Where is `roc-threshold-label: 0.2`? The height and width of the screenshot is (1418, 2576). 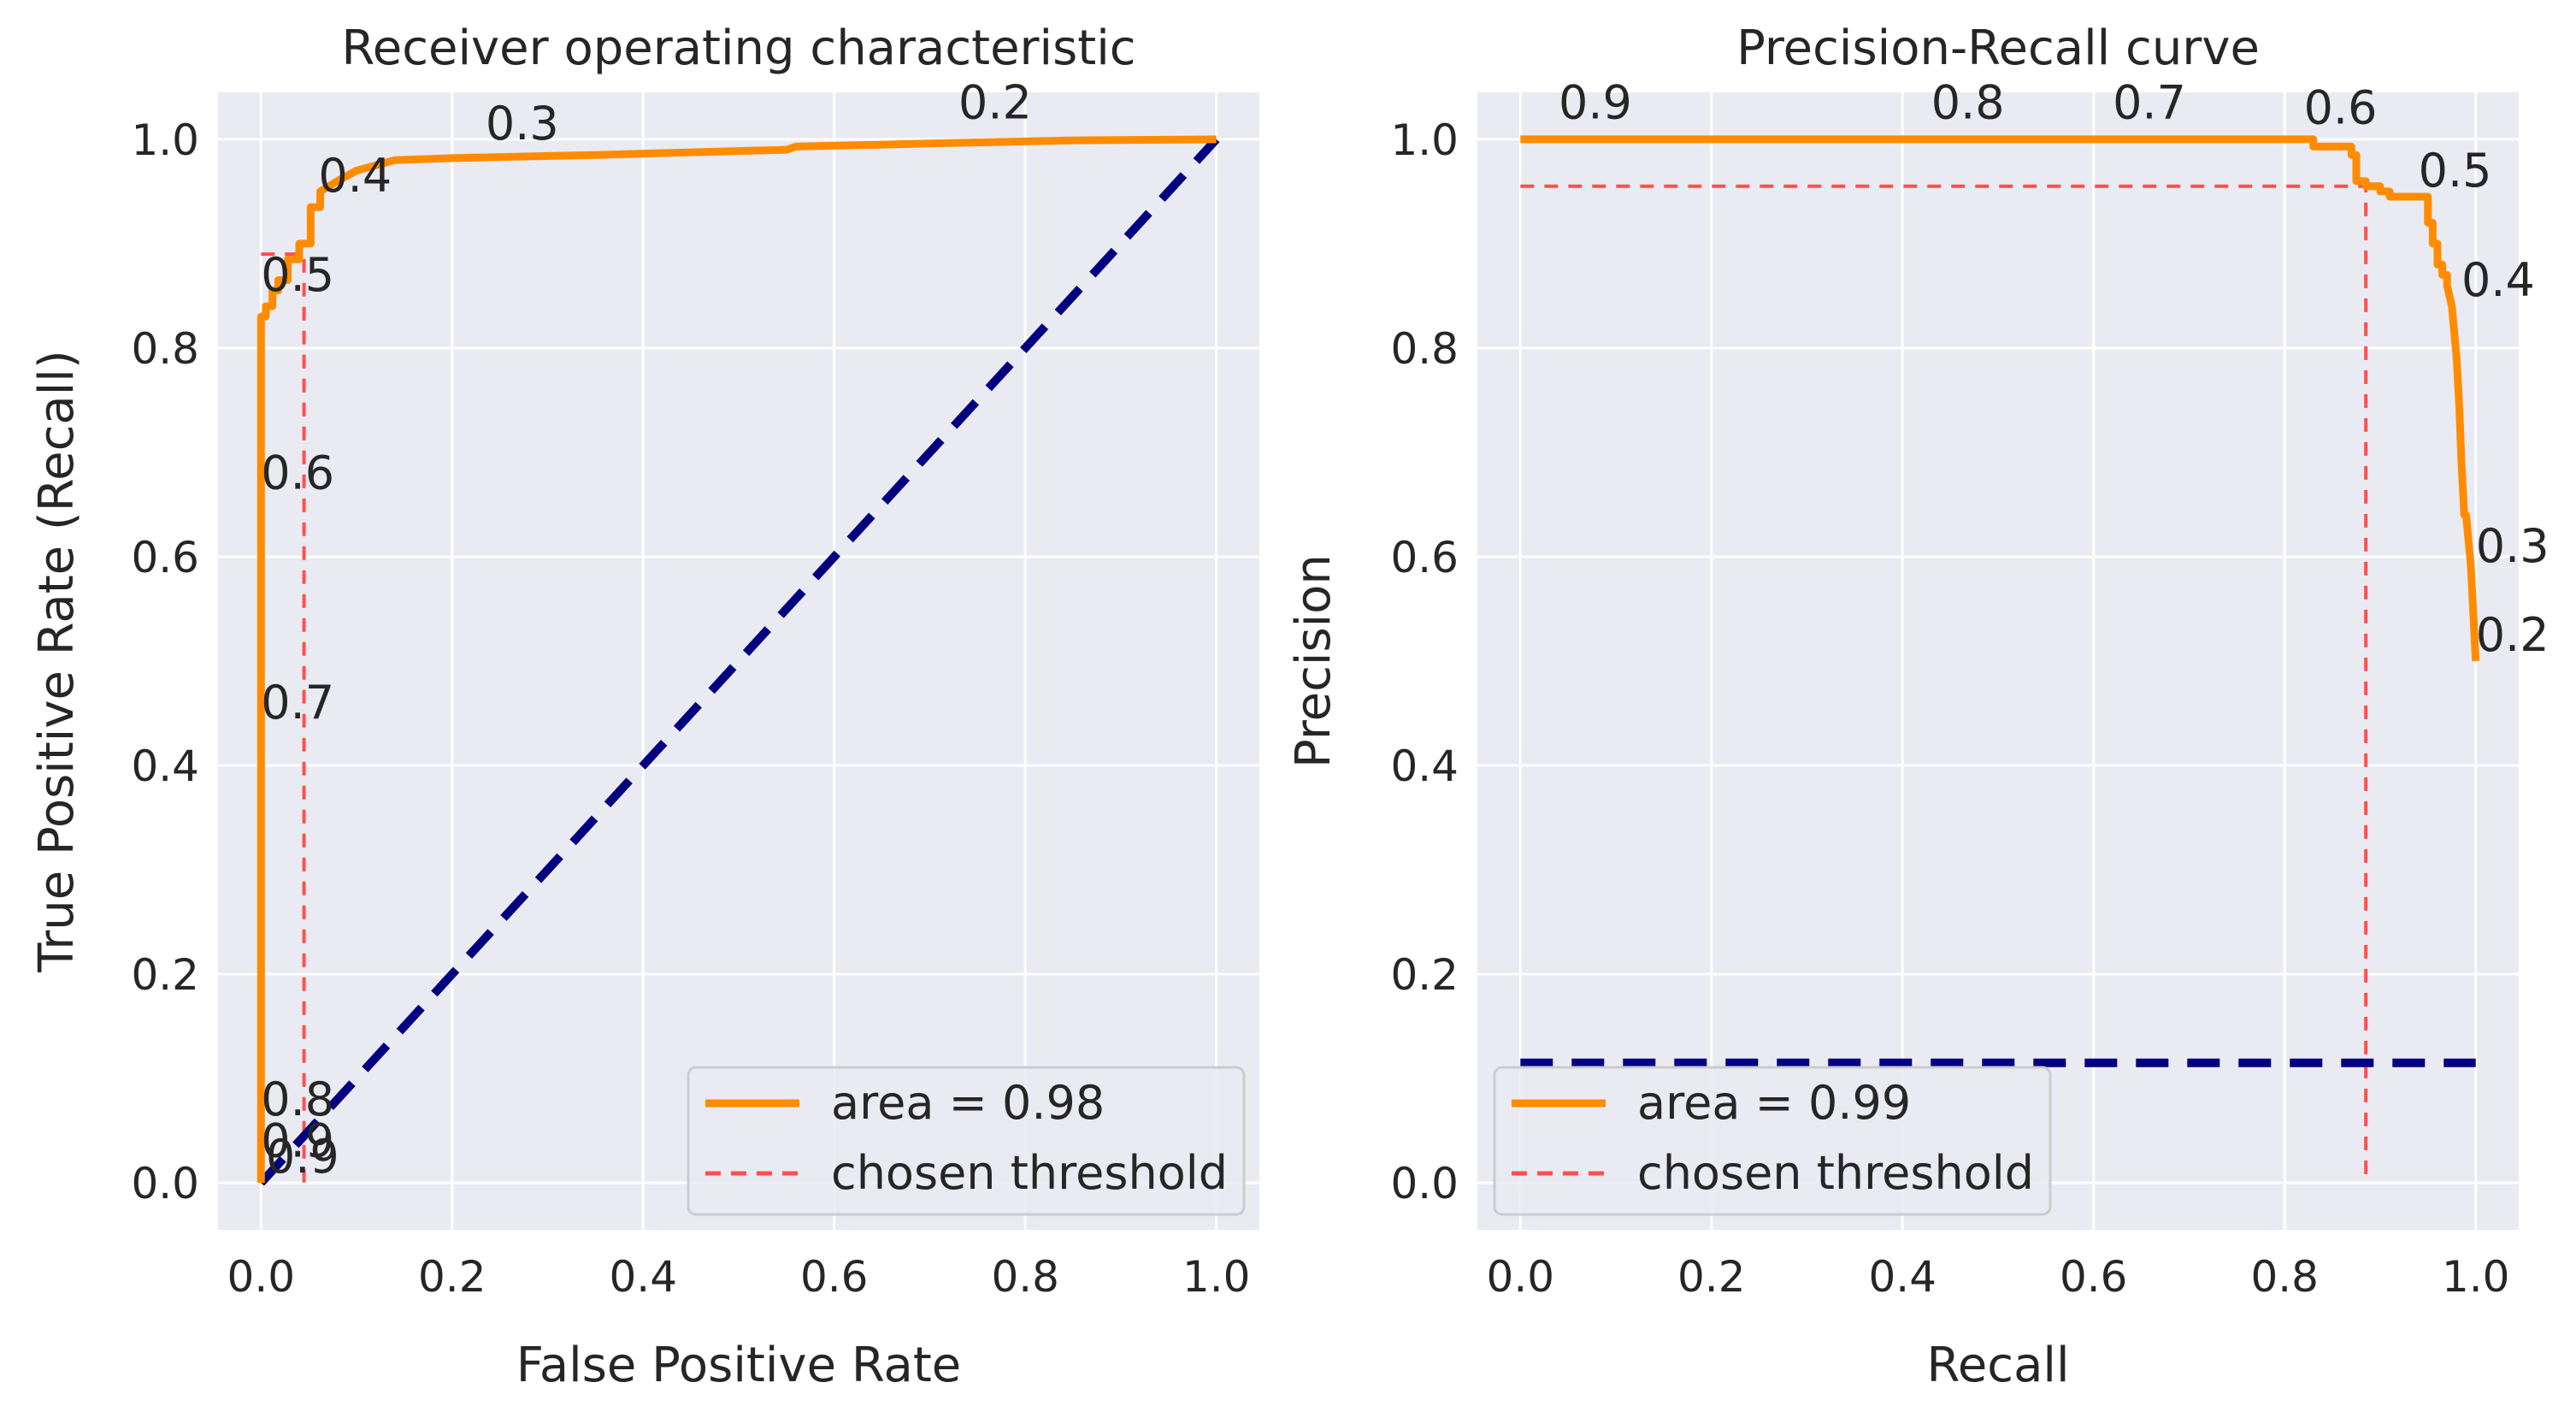 roc-threshold-label: 0.2 is located at coordinates (995, 103).